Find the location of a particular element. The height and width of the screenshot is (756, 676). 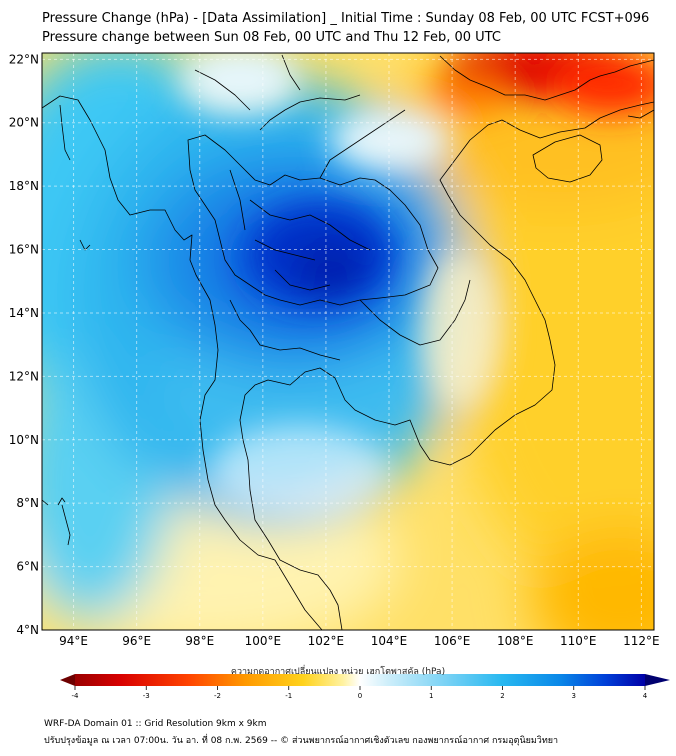

lon-tick-label: 112°E is located at coordinates (641, 641).